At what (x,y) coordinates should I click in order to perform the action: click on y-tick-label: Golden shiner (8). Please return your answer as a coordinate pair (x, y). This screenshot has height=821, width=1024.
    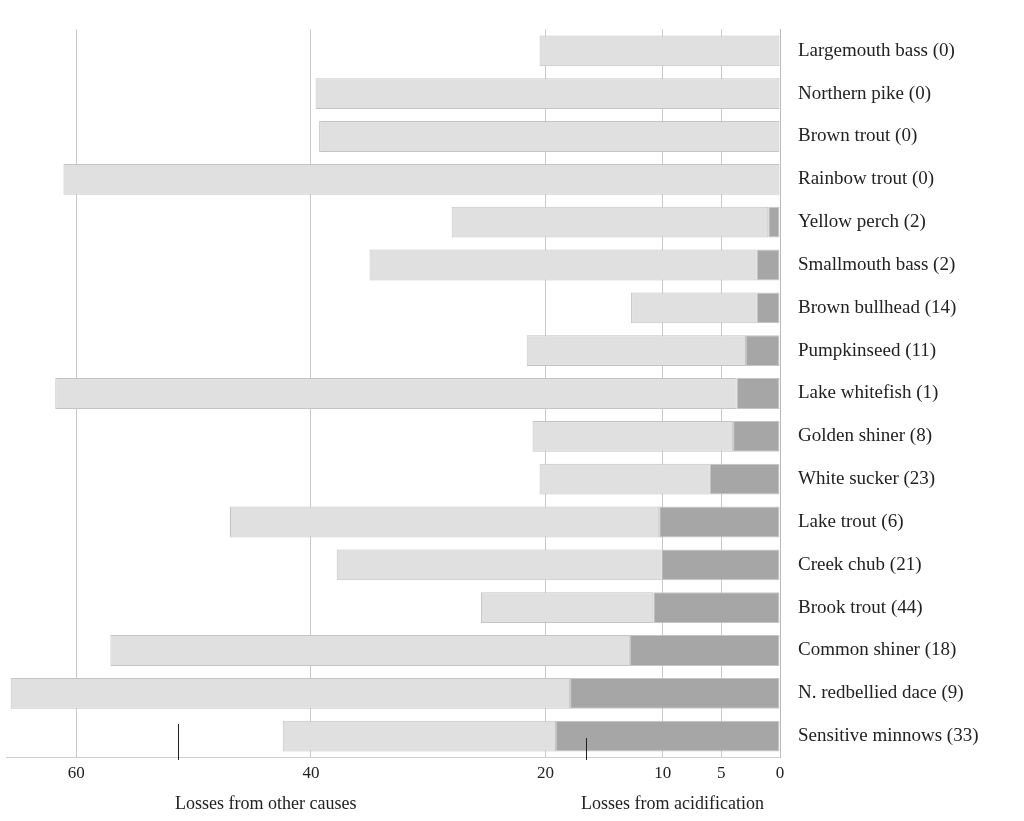
    Looking at the image, I should click on (865, 435).